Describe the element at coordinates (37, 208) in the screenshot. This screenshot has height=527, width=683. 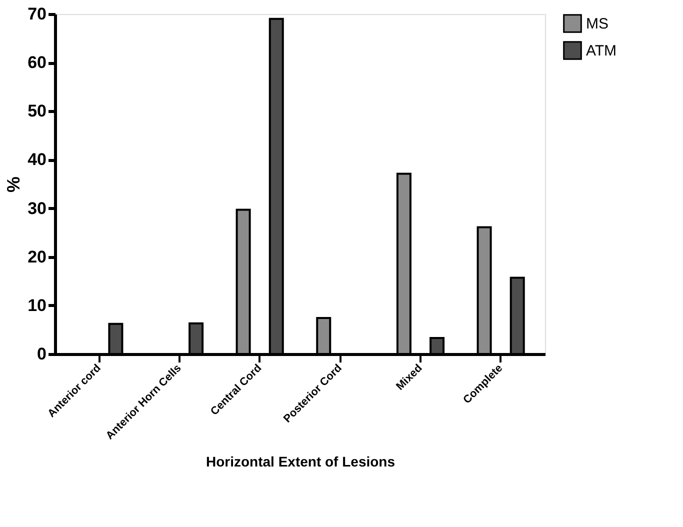
I see `y-tick-label: 30` at that location.